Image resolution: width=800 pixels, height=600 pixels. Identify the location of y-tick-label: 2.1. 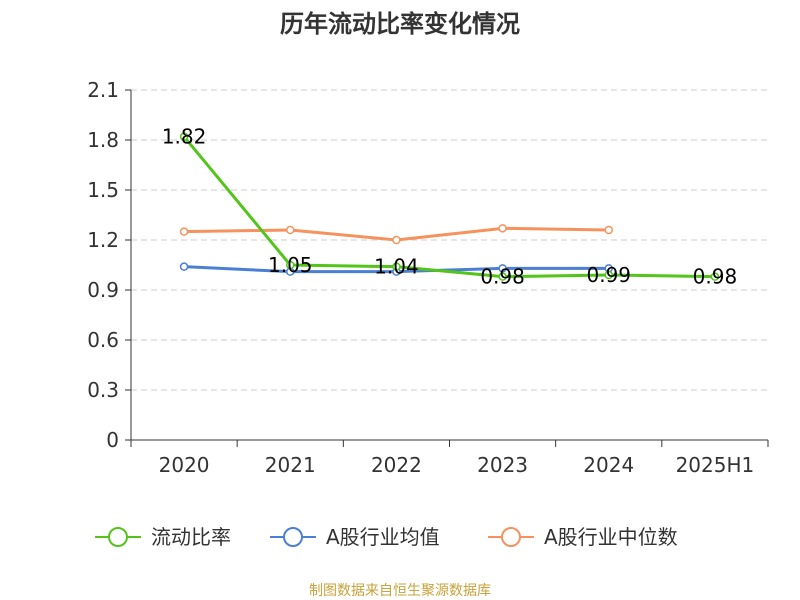
(103, 90).